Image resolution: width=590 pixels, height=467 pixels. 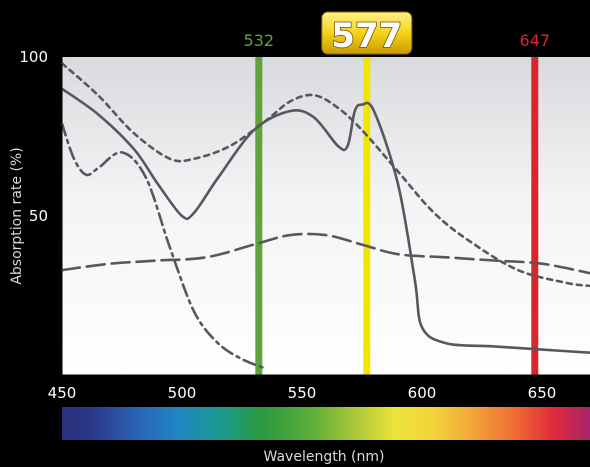 What do you see at coordinates (302, 393) in the screenshot?
I see `x-tick-label: 550` at bounding box center [302, 393].